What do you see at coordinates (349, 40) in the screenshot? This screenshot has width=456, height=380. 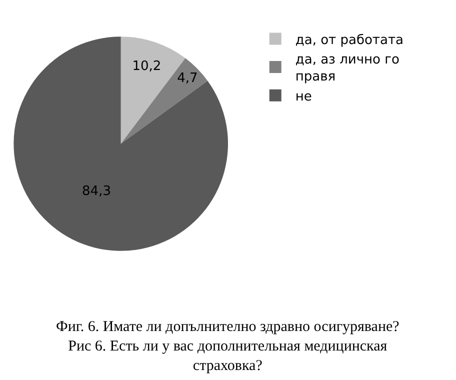 I see `legend-label: да, от работата` at bounding box center [349, 40].